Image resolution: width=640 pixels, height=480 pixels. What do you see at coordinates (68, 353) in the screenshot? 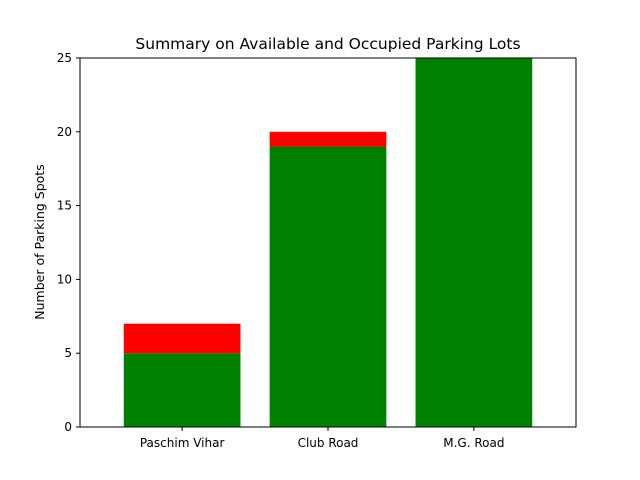
I see `y-tick-label: 5` at bounding box center [68, 353].